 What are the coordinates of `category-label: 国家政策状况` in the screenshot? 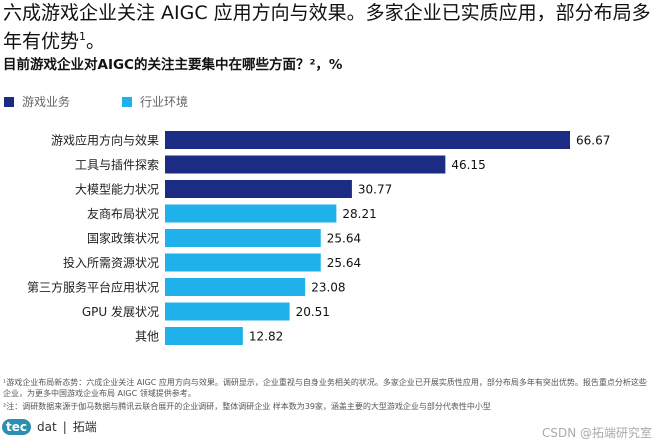 It's located at (123, 238).